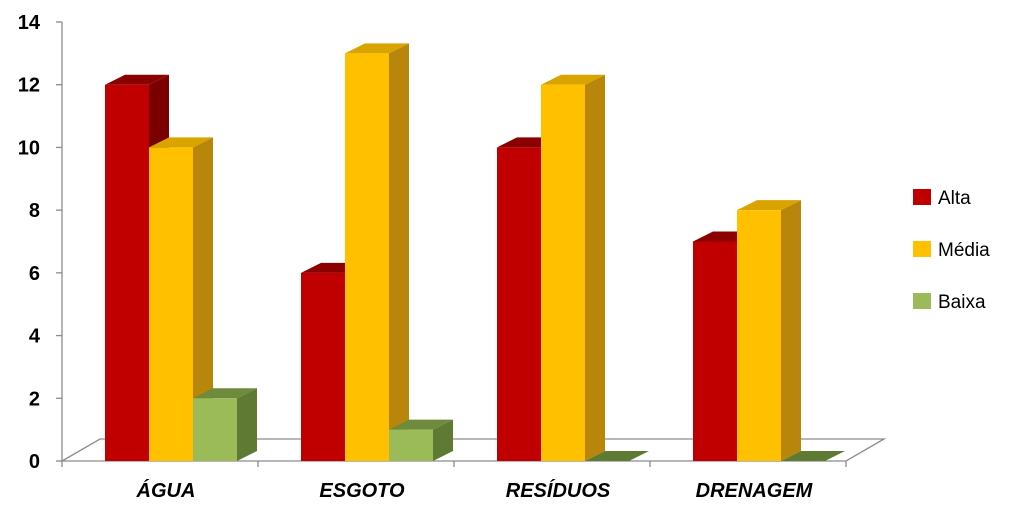  What do you see at coordinates (34, 399) in the screenshot?
I see `y-tick-label: 2` at bounding box center [34, 399].